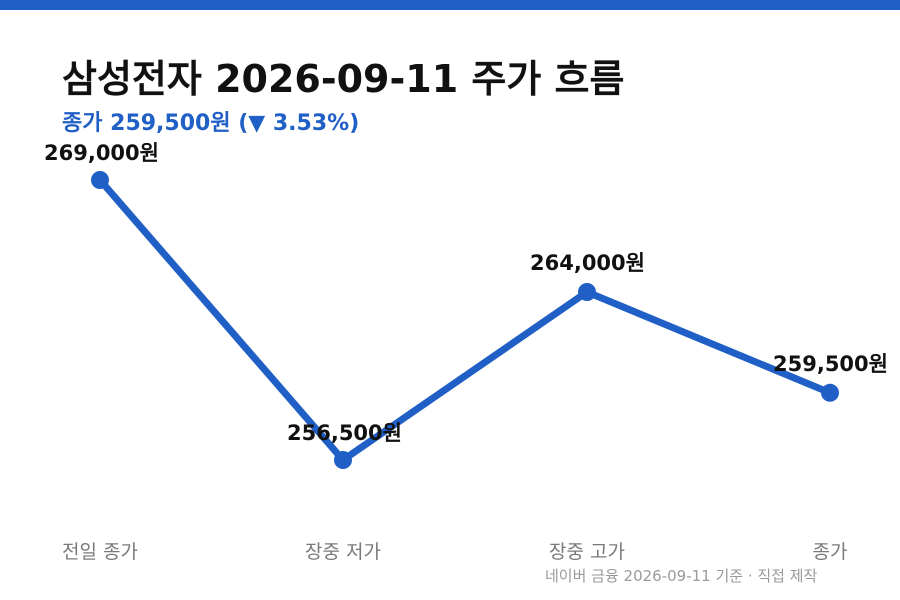 Image resolution: width=900 pixels, height=600 pixels. Describe the element at coordinates (100, 552) in the screenshot. I see `category-label: 전일 종가` at that location.